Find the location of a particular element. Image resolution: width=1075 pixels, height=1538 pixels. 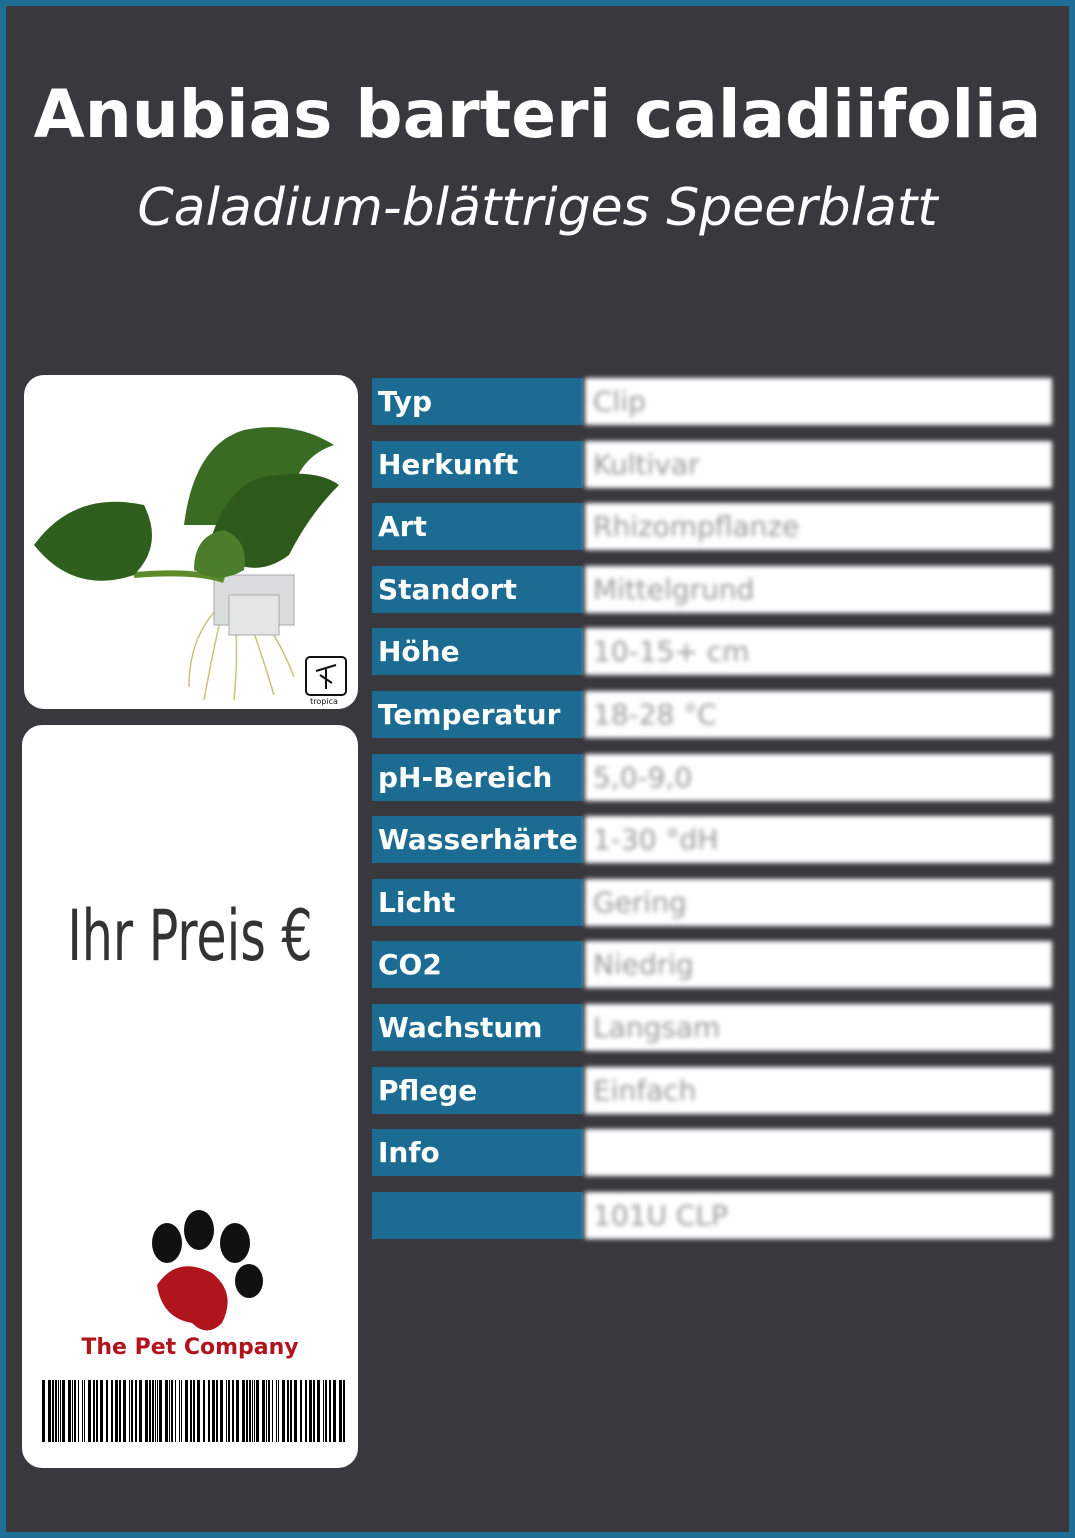

row-label: Pflege is located at coordinates (477, 1090).